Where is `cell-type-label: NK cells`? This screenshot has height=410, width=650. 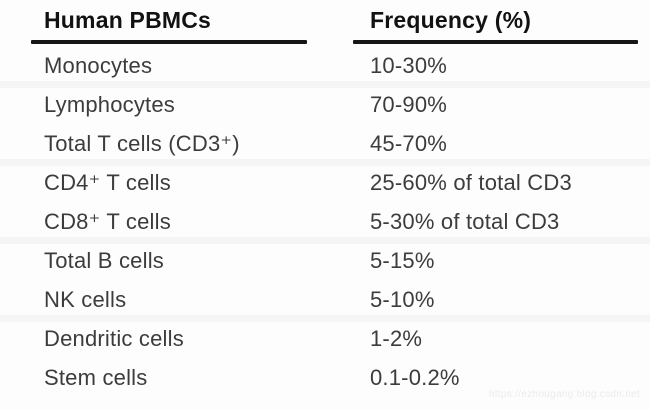 cell-type-label: NK cells is located at coordinates (85, 299).